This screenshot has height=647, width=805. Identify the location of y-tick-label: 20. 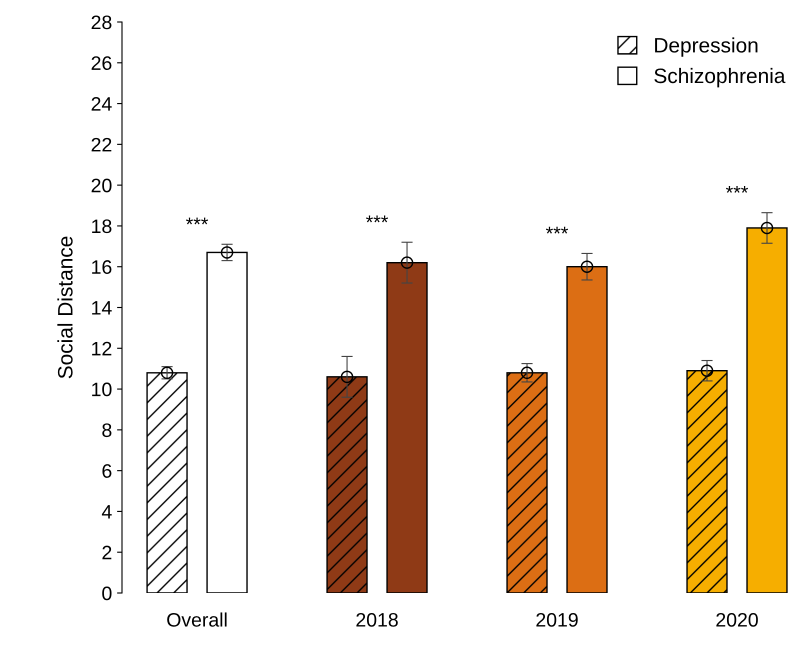
(102, 185).